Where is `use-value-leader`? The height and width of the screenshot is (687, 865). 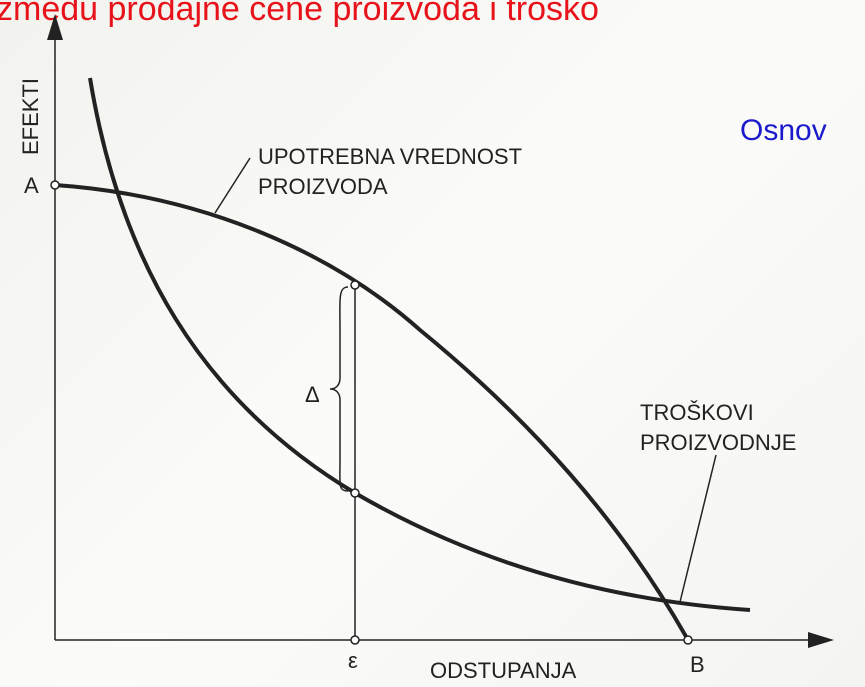
use-value-leader is located at coordinates (232, 185).